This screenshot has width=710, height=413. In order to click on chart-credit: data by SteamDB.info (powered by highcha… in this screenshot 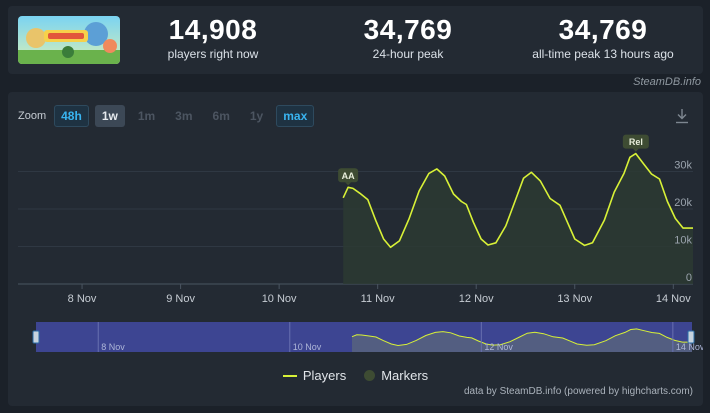, I will do `click(578, 391)`.